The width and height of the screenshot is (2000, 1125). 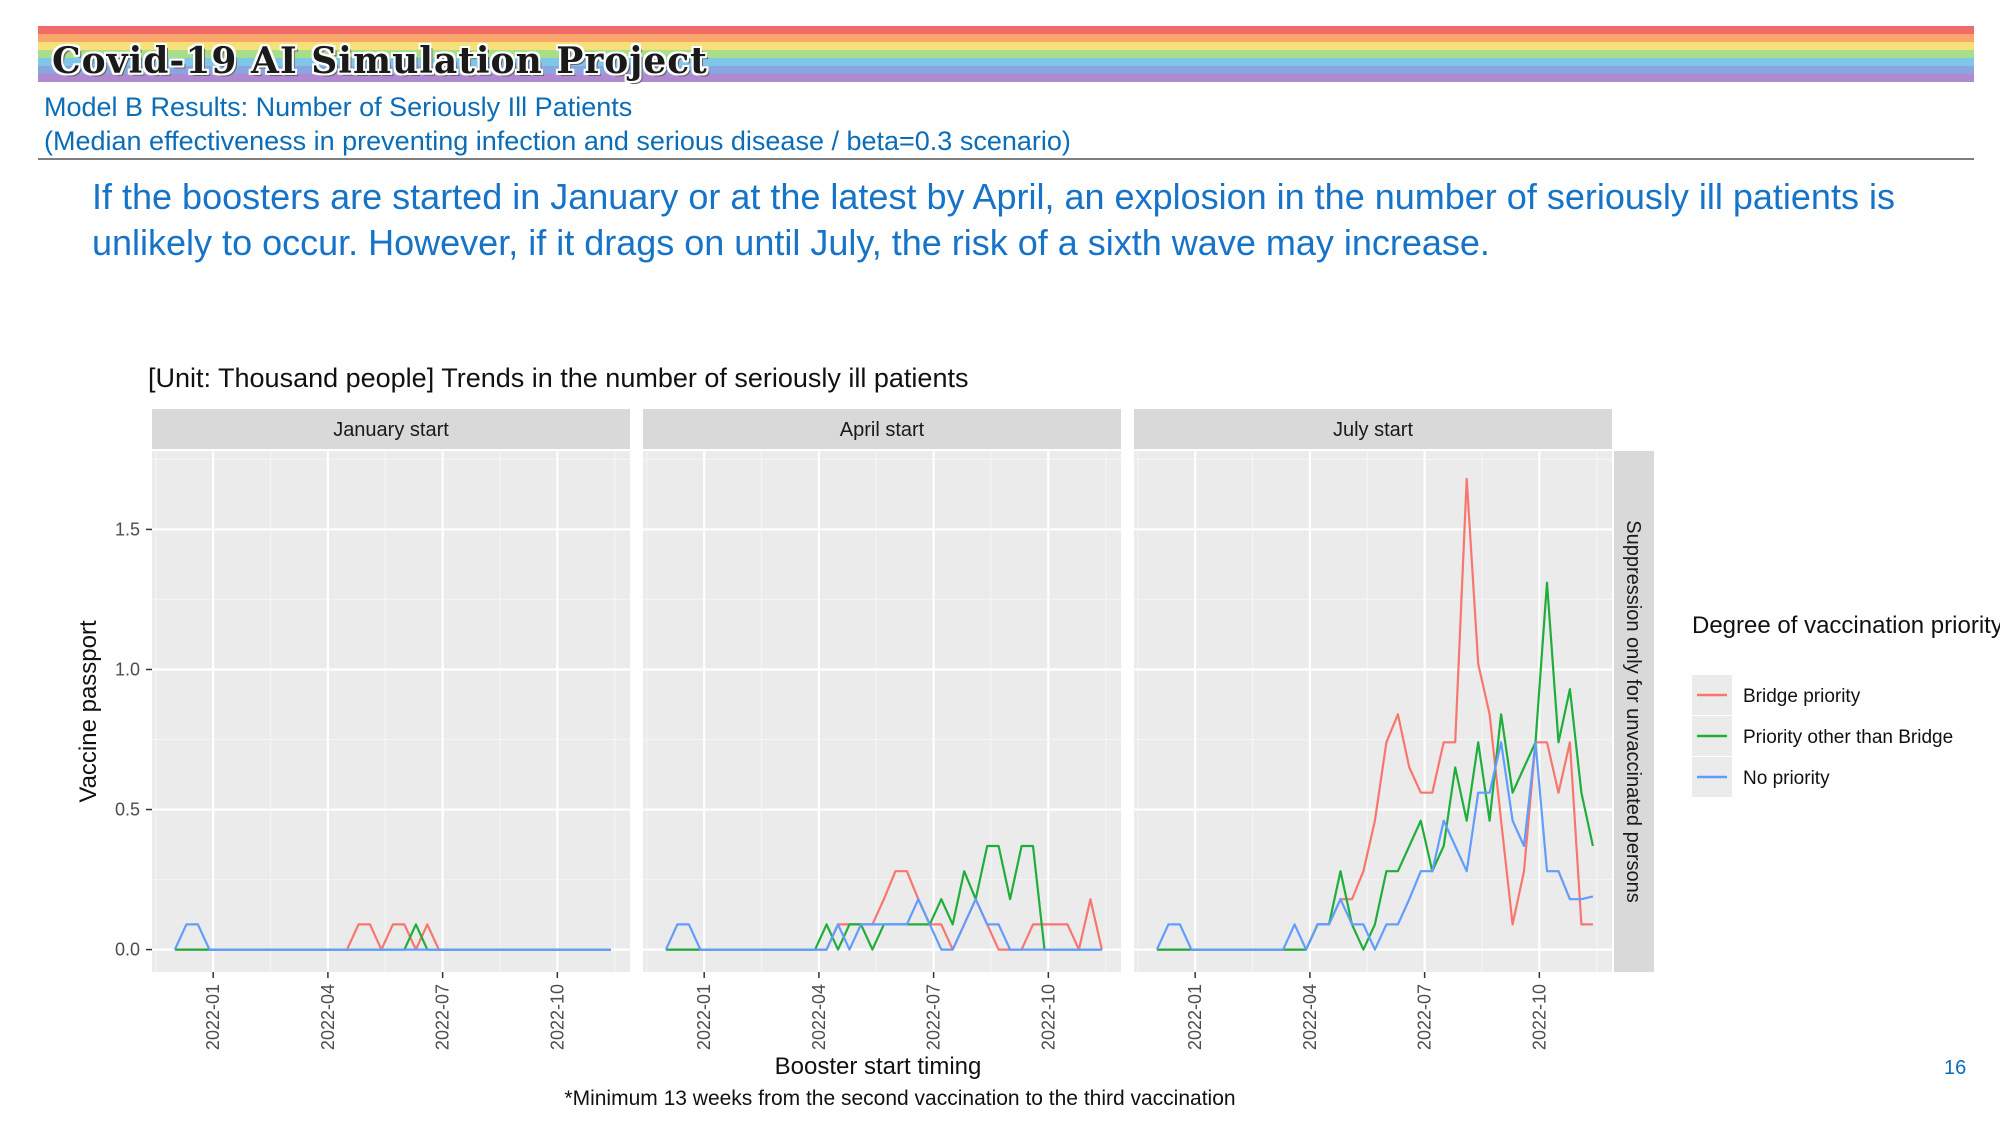 I want to click on facet-strip-label: January start, so click(x=391, y=430).